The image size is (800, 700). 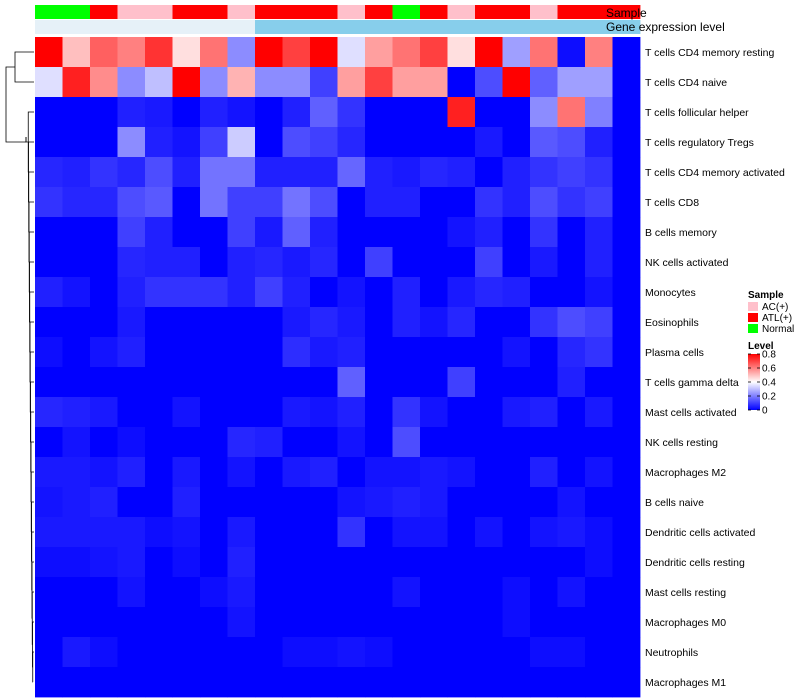 I want to click on dendrogram-branch, so click(x=32, y=618).